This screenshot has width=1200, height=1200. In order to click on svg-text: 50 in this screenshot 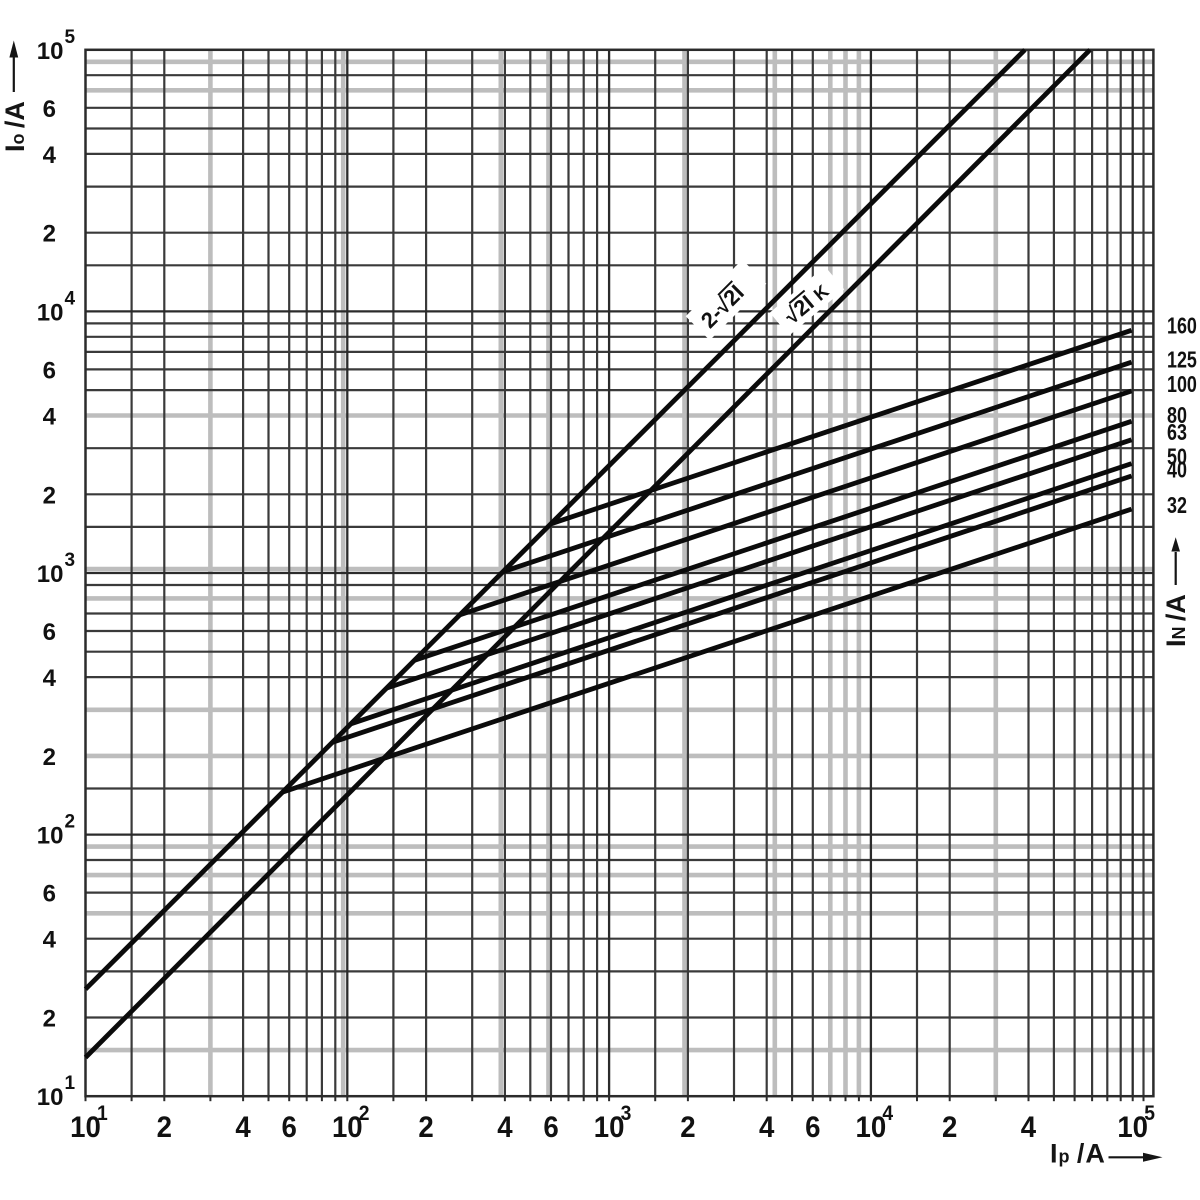, I will do `click(1177, 458)`.